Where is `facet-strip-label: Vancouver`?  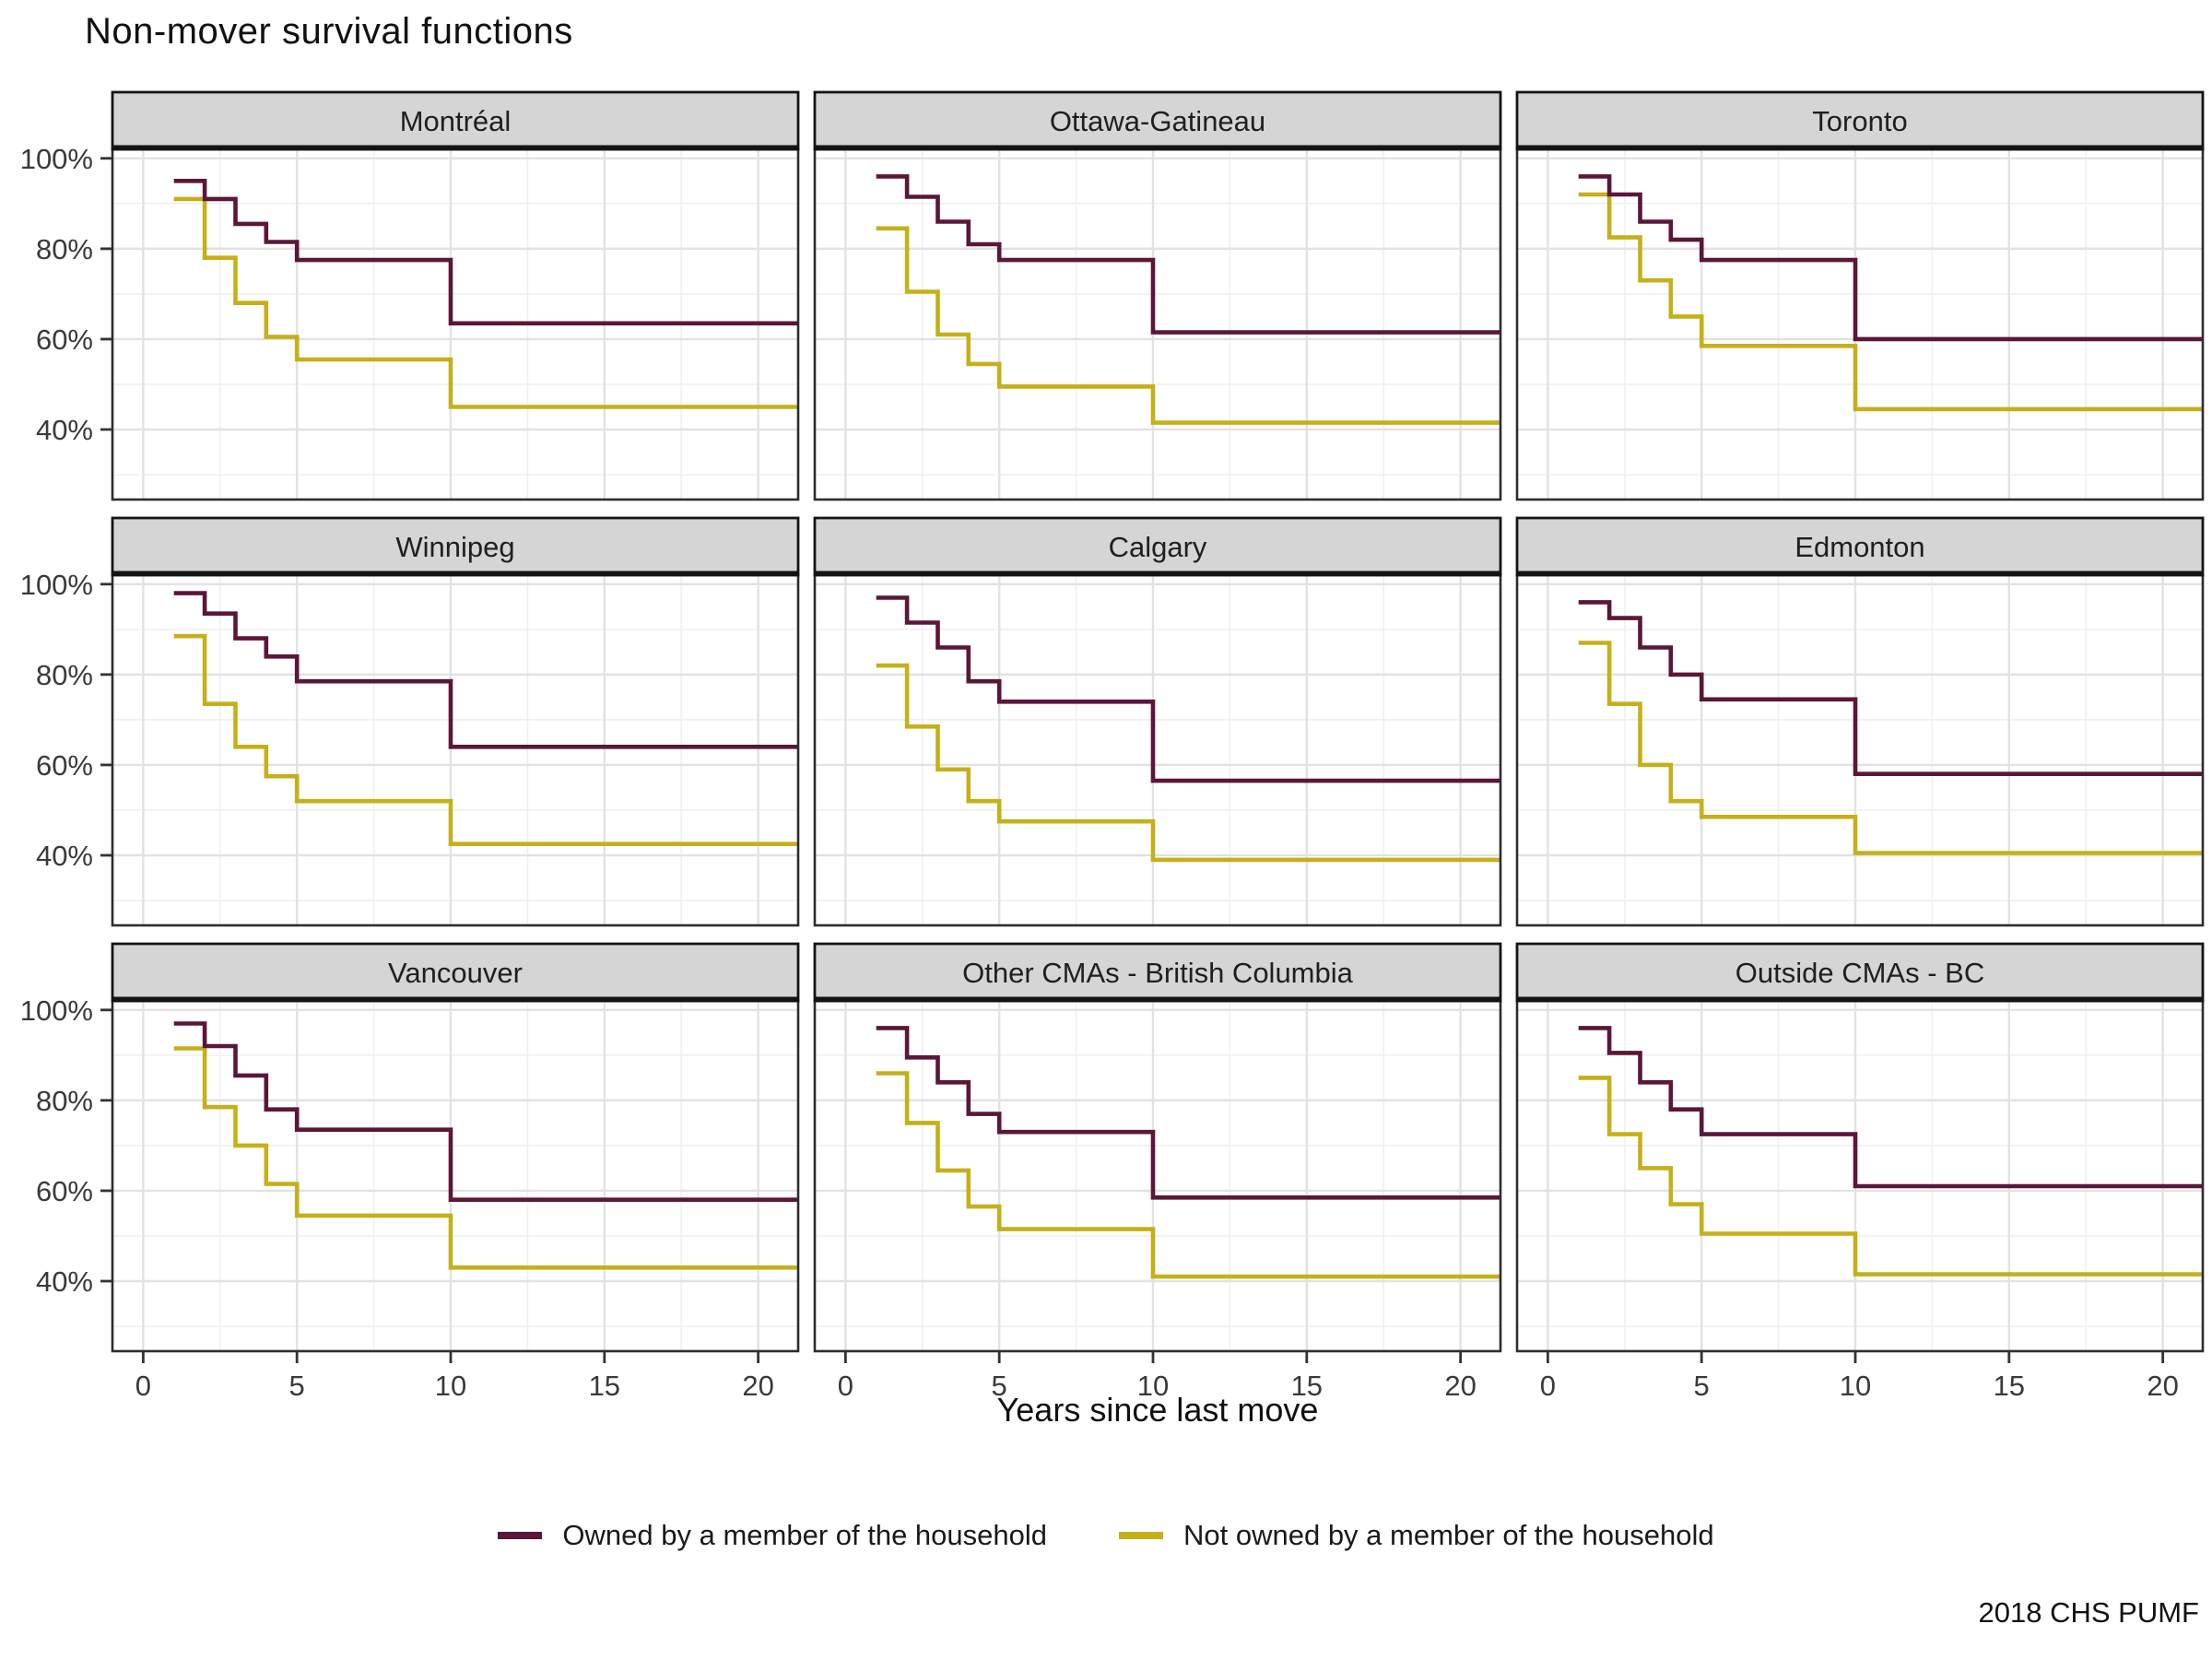
facet-strip-label: Vancouver is located at coordinates (455, 973).